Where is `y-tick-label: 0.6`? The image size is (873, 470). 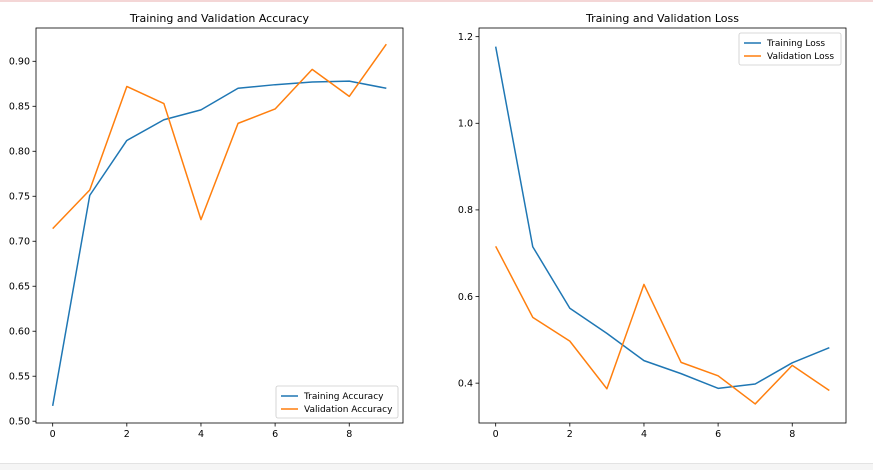 y-tick-label: 0.6 is located at coordinates (465, 297).